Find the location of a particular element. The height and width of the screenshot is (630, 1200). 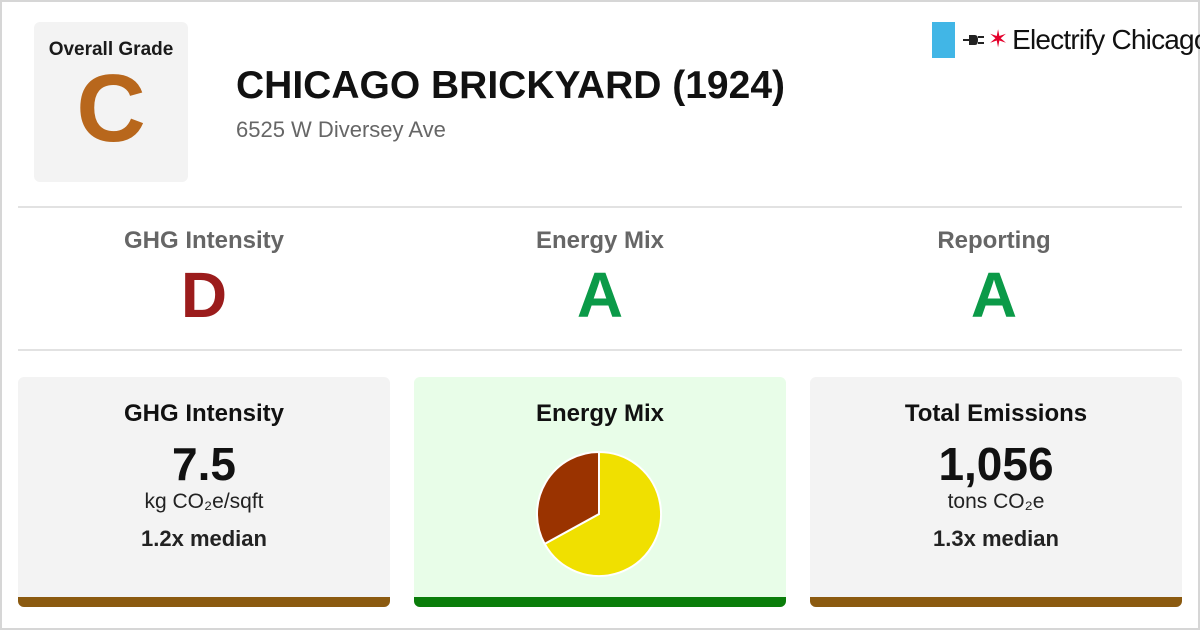

grade-letter: D is located at coordinates (204, 295).